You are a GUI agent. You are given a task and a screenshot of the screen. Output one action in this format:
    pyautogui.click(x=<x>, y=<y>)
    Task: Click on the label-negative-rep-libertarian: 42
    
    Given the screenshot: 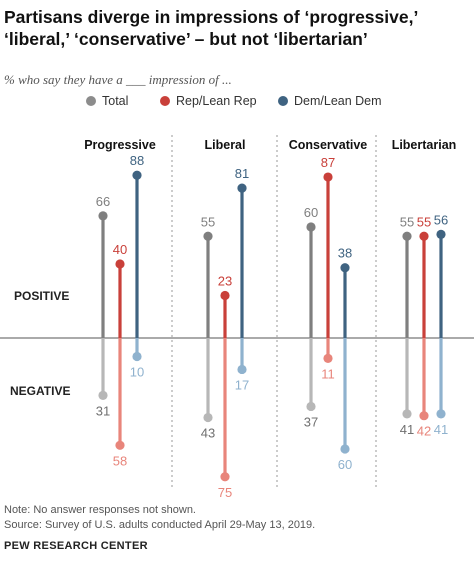 What is the action you would take?
    pyautogui.click(x=424, y=431)
    